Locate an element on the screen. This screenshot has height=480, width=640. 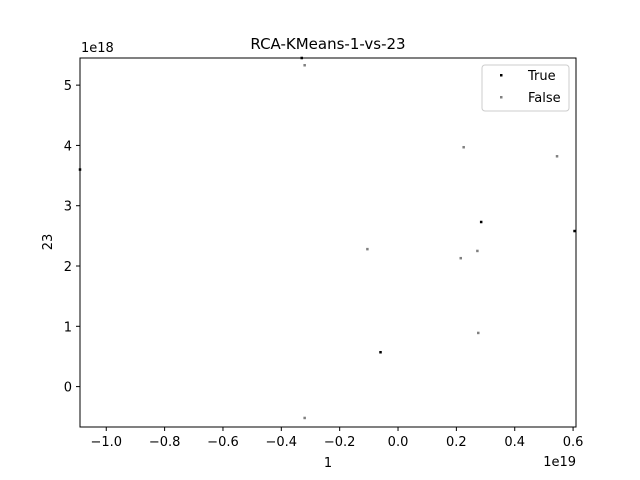
x-tick-label: −0.4 is located at coordinates (282, 442).